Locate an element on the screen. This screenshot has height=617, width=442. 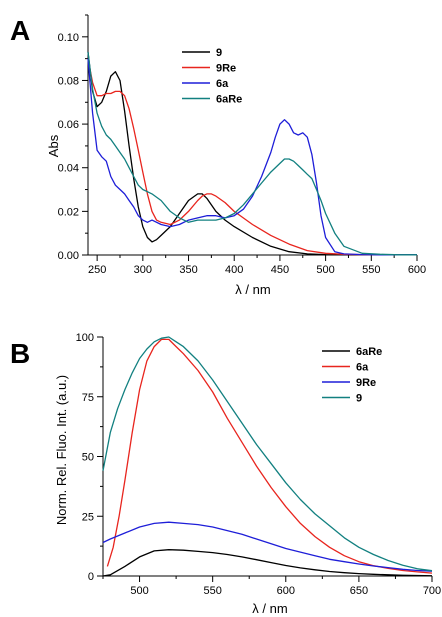
y-tick-label-b: 25 is located at coordinates (88, 517).